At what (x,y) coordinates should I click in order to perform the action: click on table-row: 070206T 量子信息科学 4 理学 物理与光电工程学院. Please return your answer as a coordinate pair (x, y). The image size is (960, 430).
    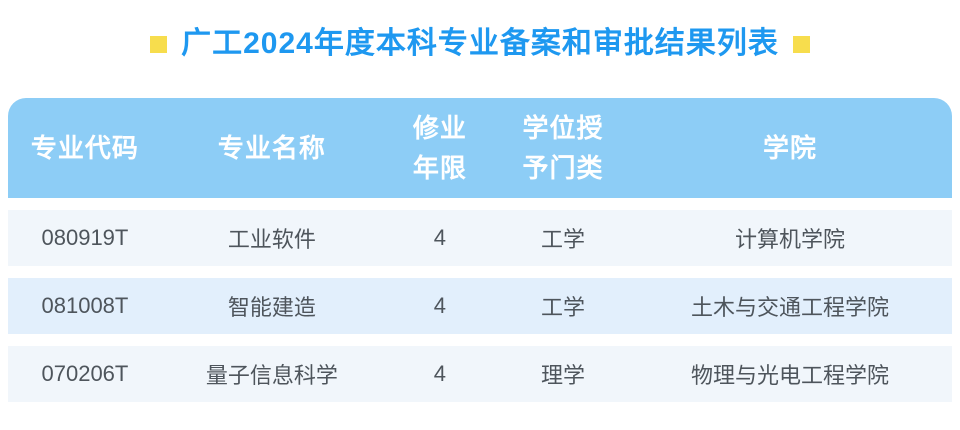
    Looking at the image, I should click on (480, 374).